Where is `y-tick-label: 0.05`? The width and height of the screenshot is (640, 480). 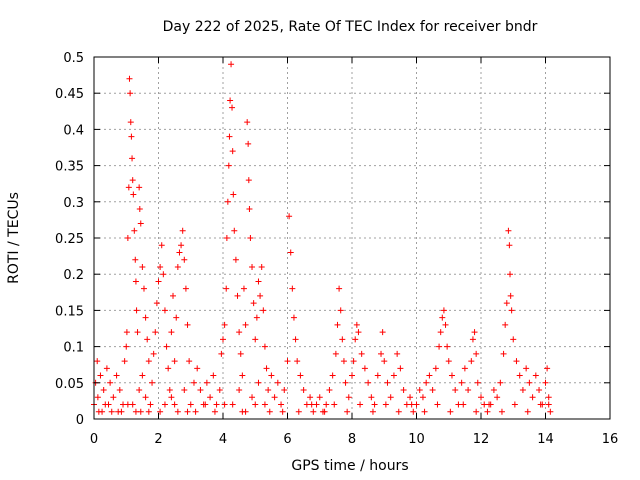
y-tick-label: 0.05 is located at coordinates (69, 384).